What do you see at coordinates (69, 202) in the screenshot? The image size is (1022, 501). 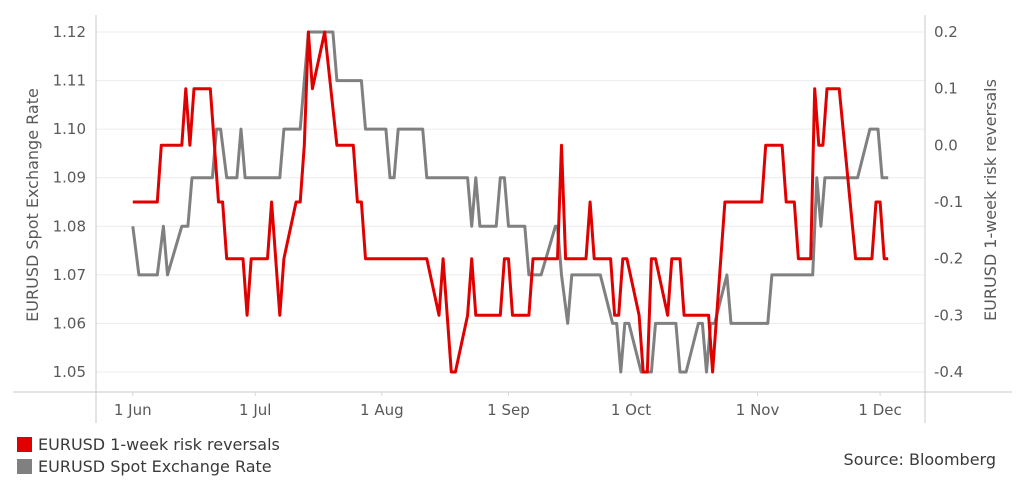 I see `left-axis-ticks: 1.12 1.11 1.10 1.09 1.08 1.07 1.06 1.05` at bounding box center [69, 202].